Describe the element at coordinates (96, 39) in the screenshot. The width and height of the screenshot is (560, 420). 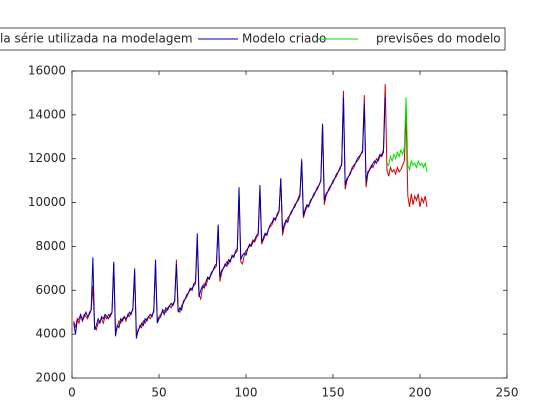
I see `legend-label: la série utilizada na modelagem` at that location.